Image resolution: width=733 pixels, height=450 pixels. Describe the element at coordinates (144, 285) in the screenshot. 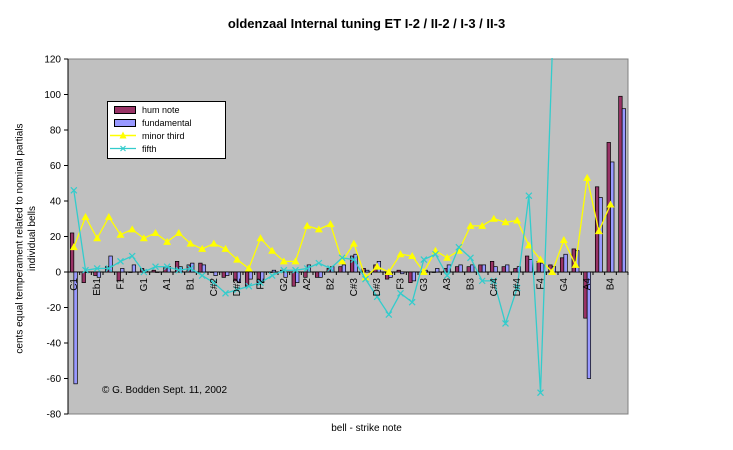

I see `x-tick-label: G1` at that location.